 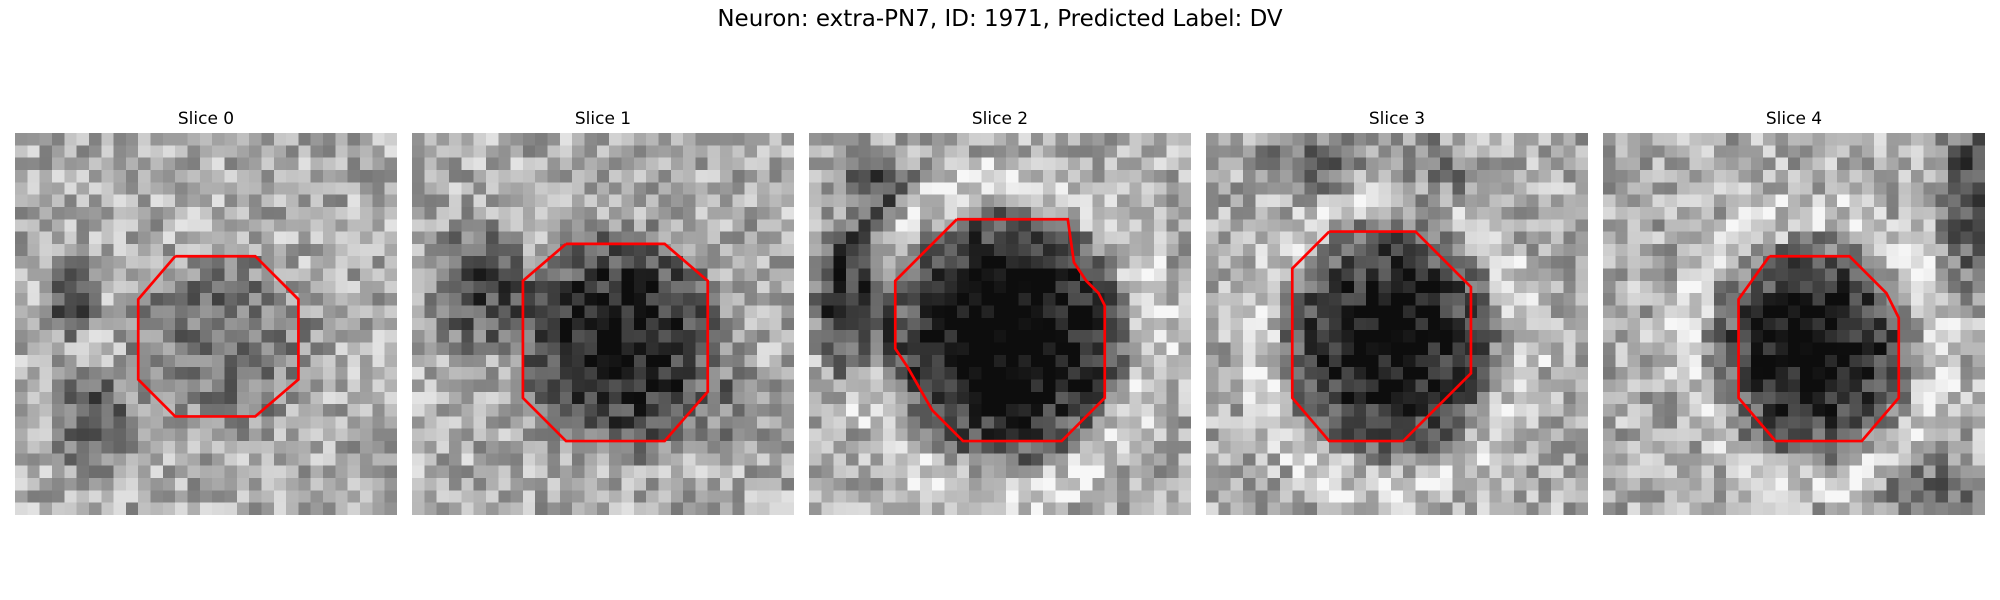 I want to click on slice-title-4: Slice 4, so click(x=1794, y=119).